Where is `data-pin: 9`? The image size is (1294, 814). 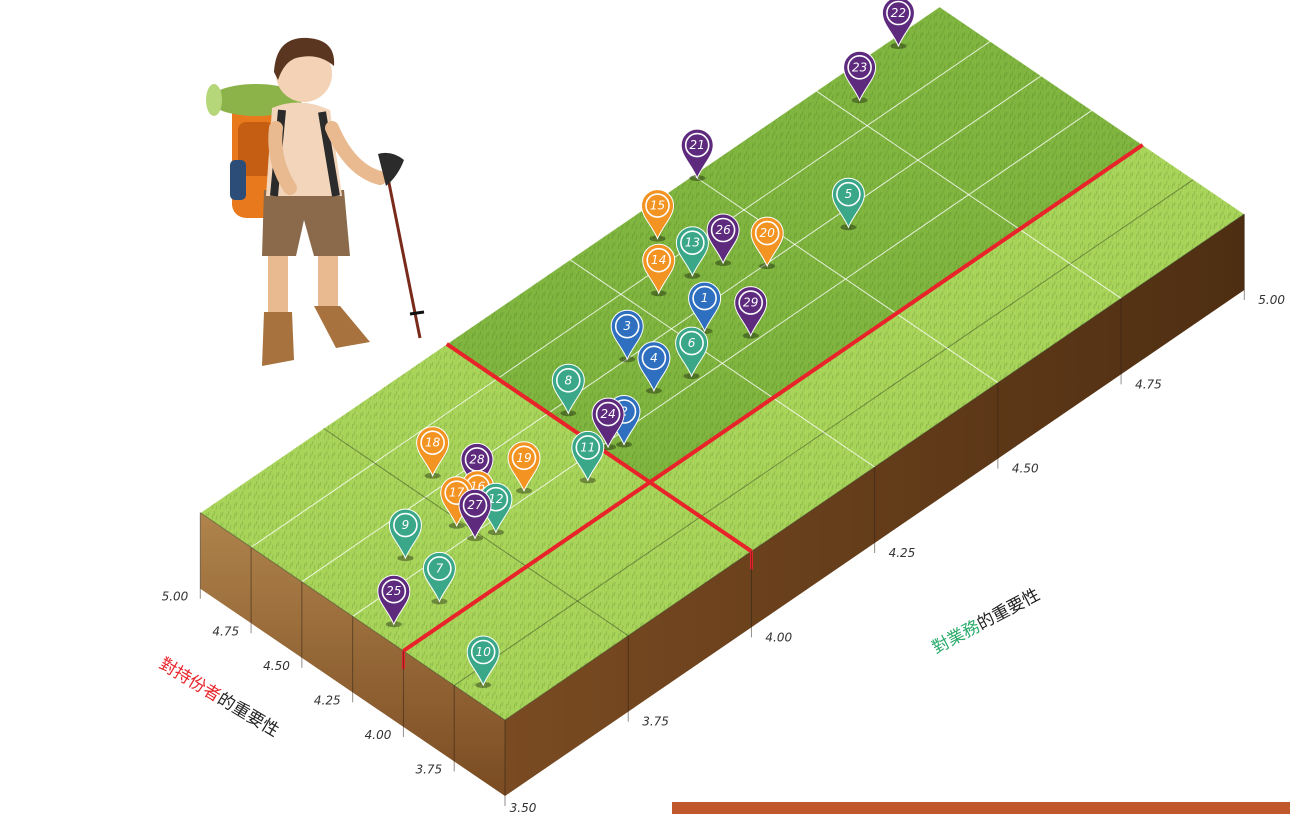 data-pin: 9 is located at coordinates (405, 535).